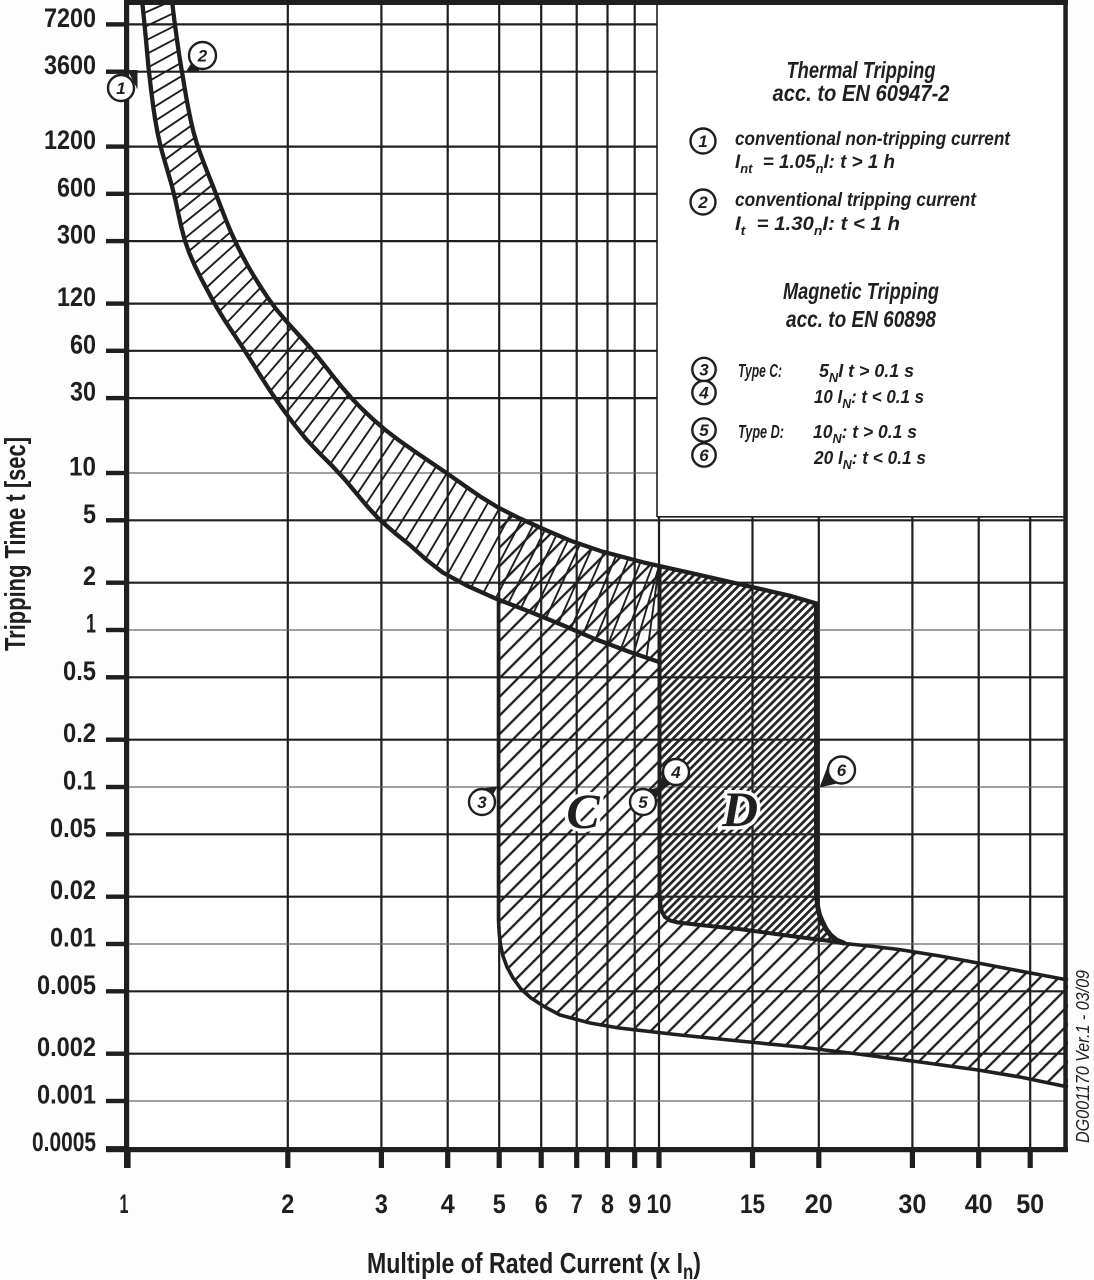 The image size is (1094, 1280). I want to click on svg-text: 0.002, so click(66, 1047).